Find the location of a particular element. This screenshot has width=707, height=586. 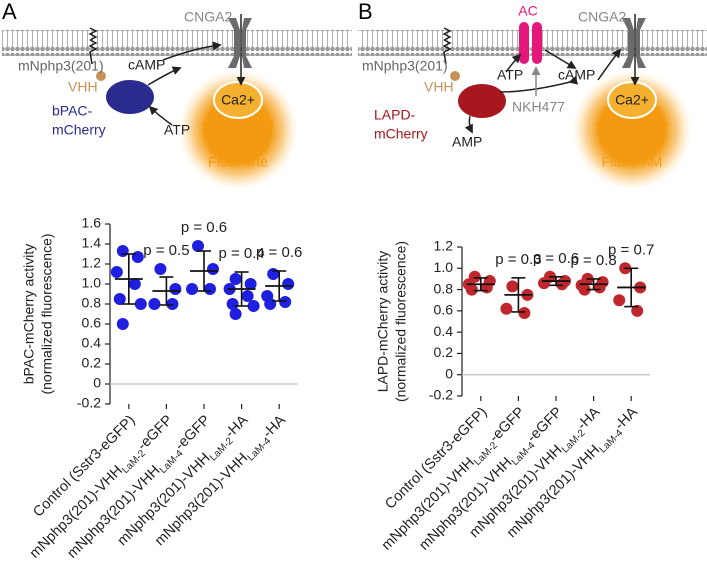

membrane is located at coordinates (177, 43).